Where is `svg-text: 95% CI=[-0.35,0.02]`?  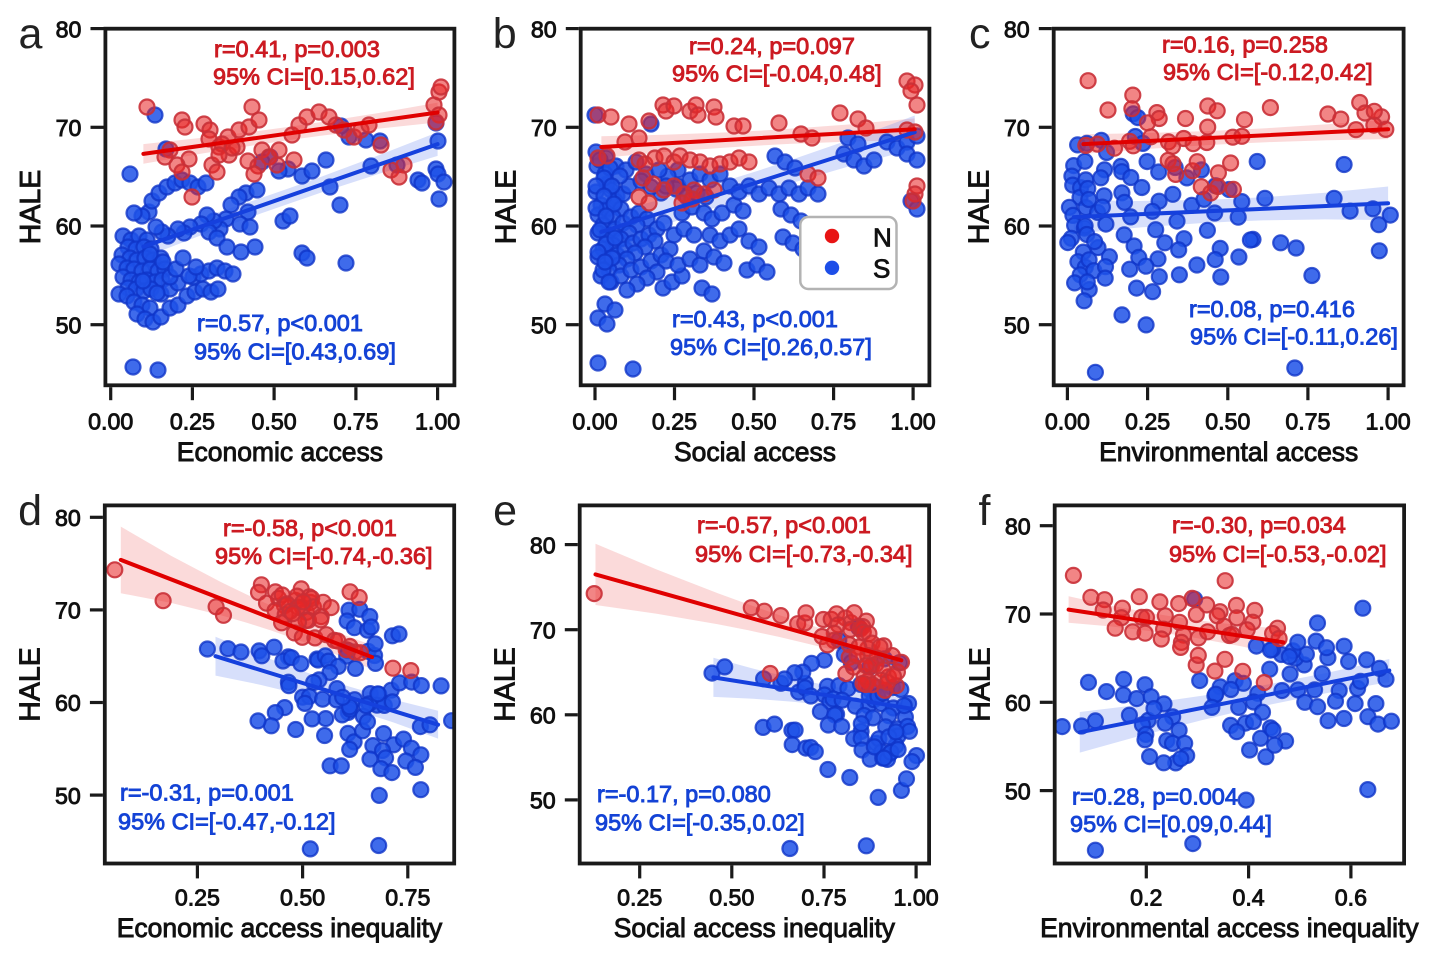 svg-text: 95% CI=[-0.35,0.02] is located at coordinates (700, 823).